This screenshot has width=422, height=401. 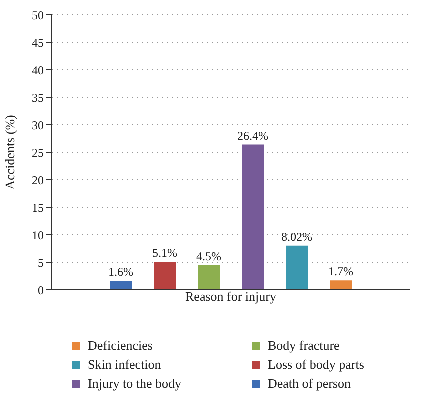 I want to click on legend-label: Deficiencies, so click(x=120, y=346).